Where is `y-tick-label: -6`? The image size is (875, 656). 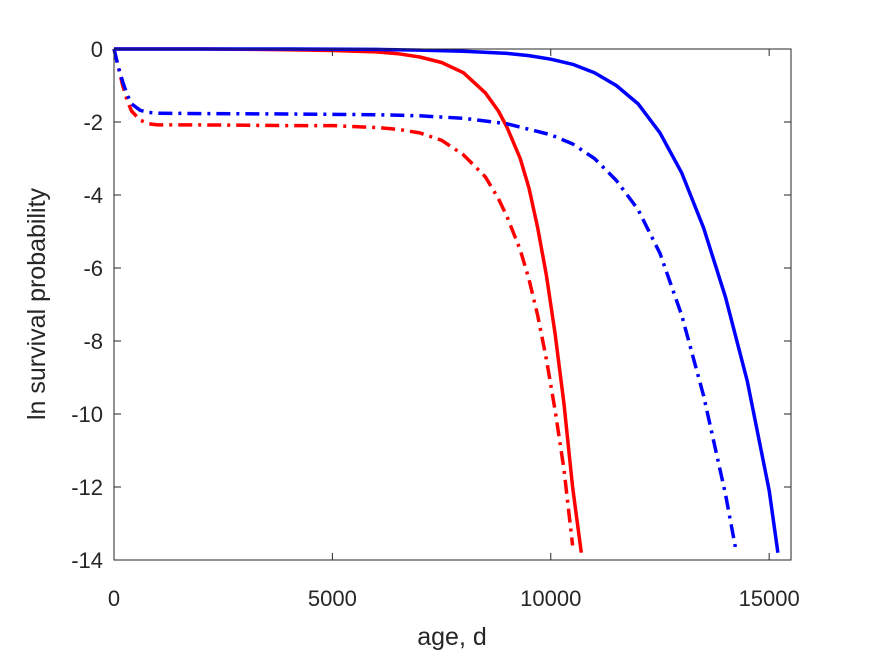 y-tick-label: -6 is located at coordinates (93, 268).